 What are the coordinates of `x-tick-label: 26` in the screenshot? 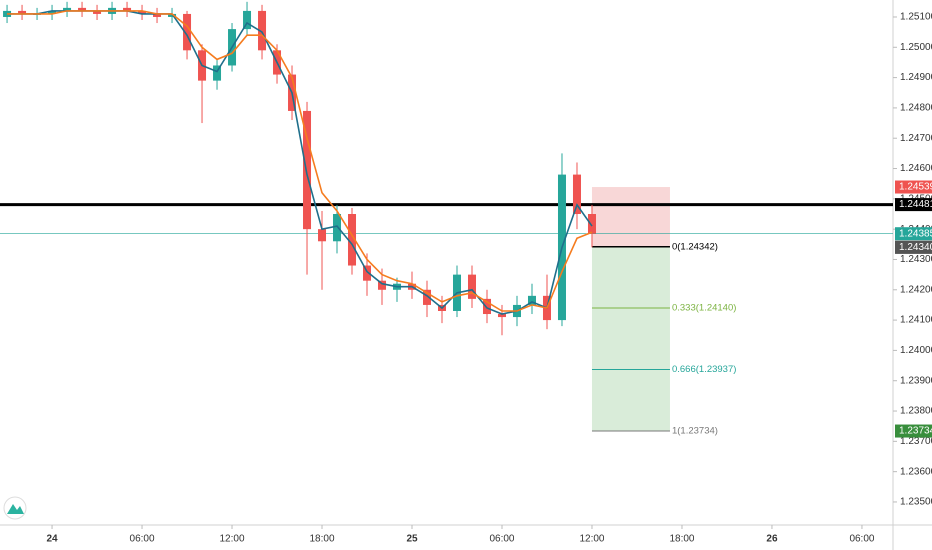 It's located at (772, 539).